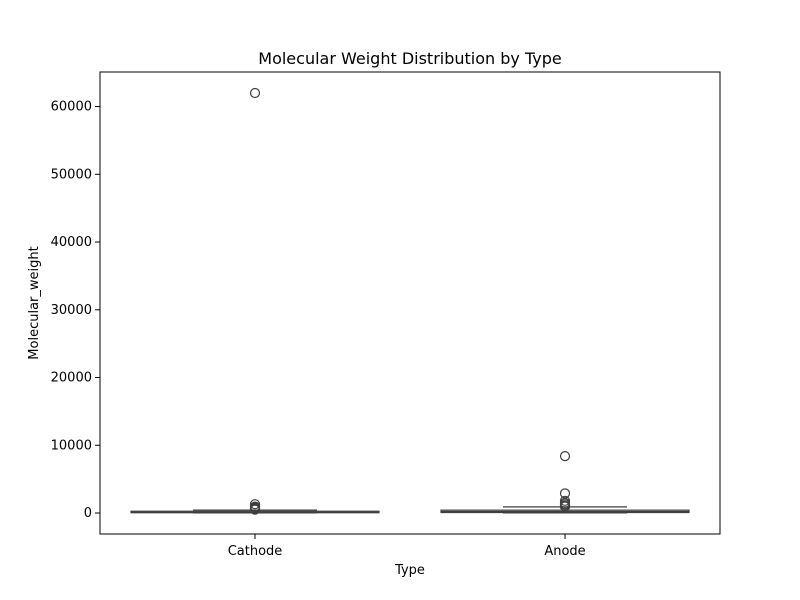 The image size is (800, 600). Describe the element at coordinates (88, 513) in the screenshot. I see `y-tick-label: 0` at that location.